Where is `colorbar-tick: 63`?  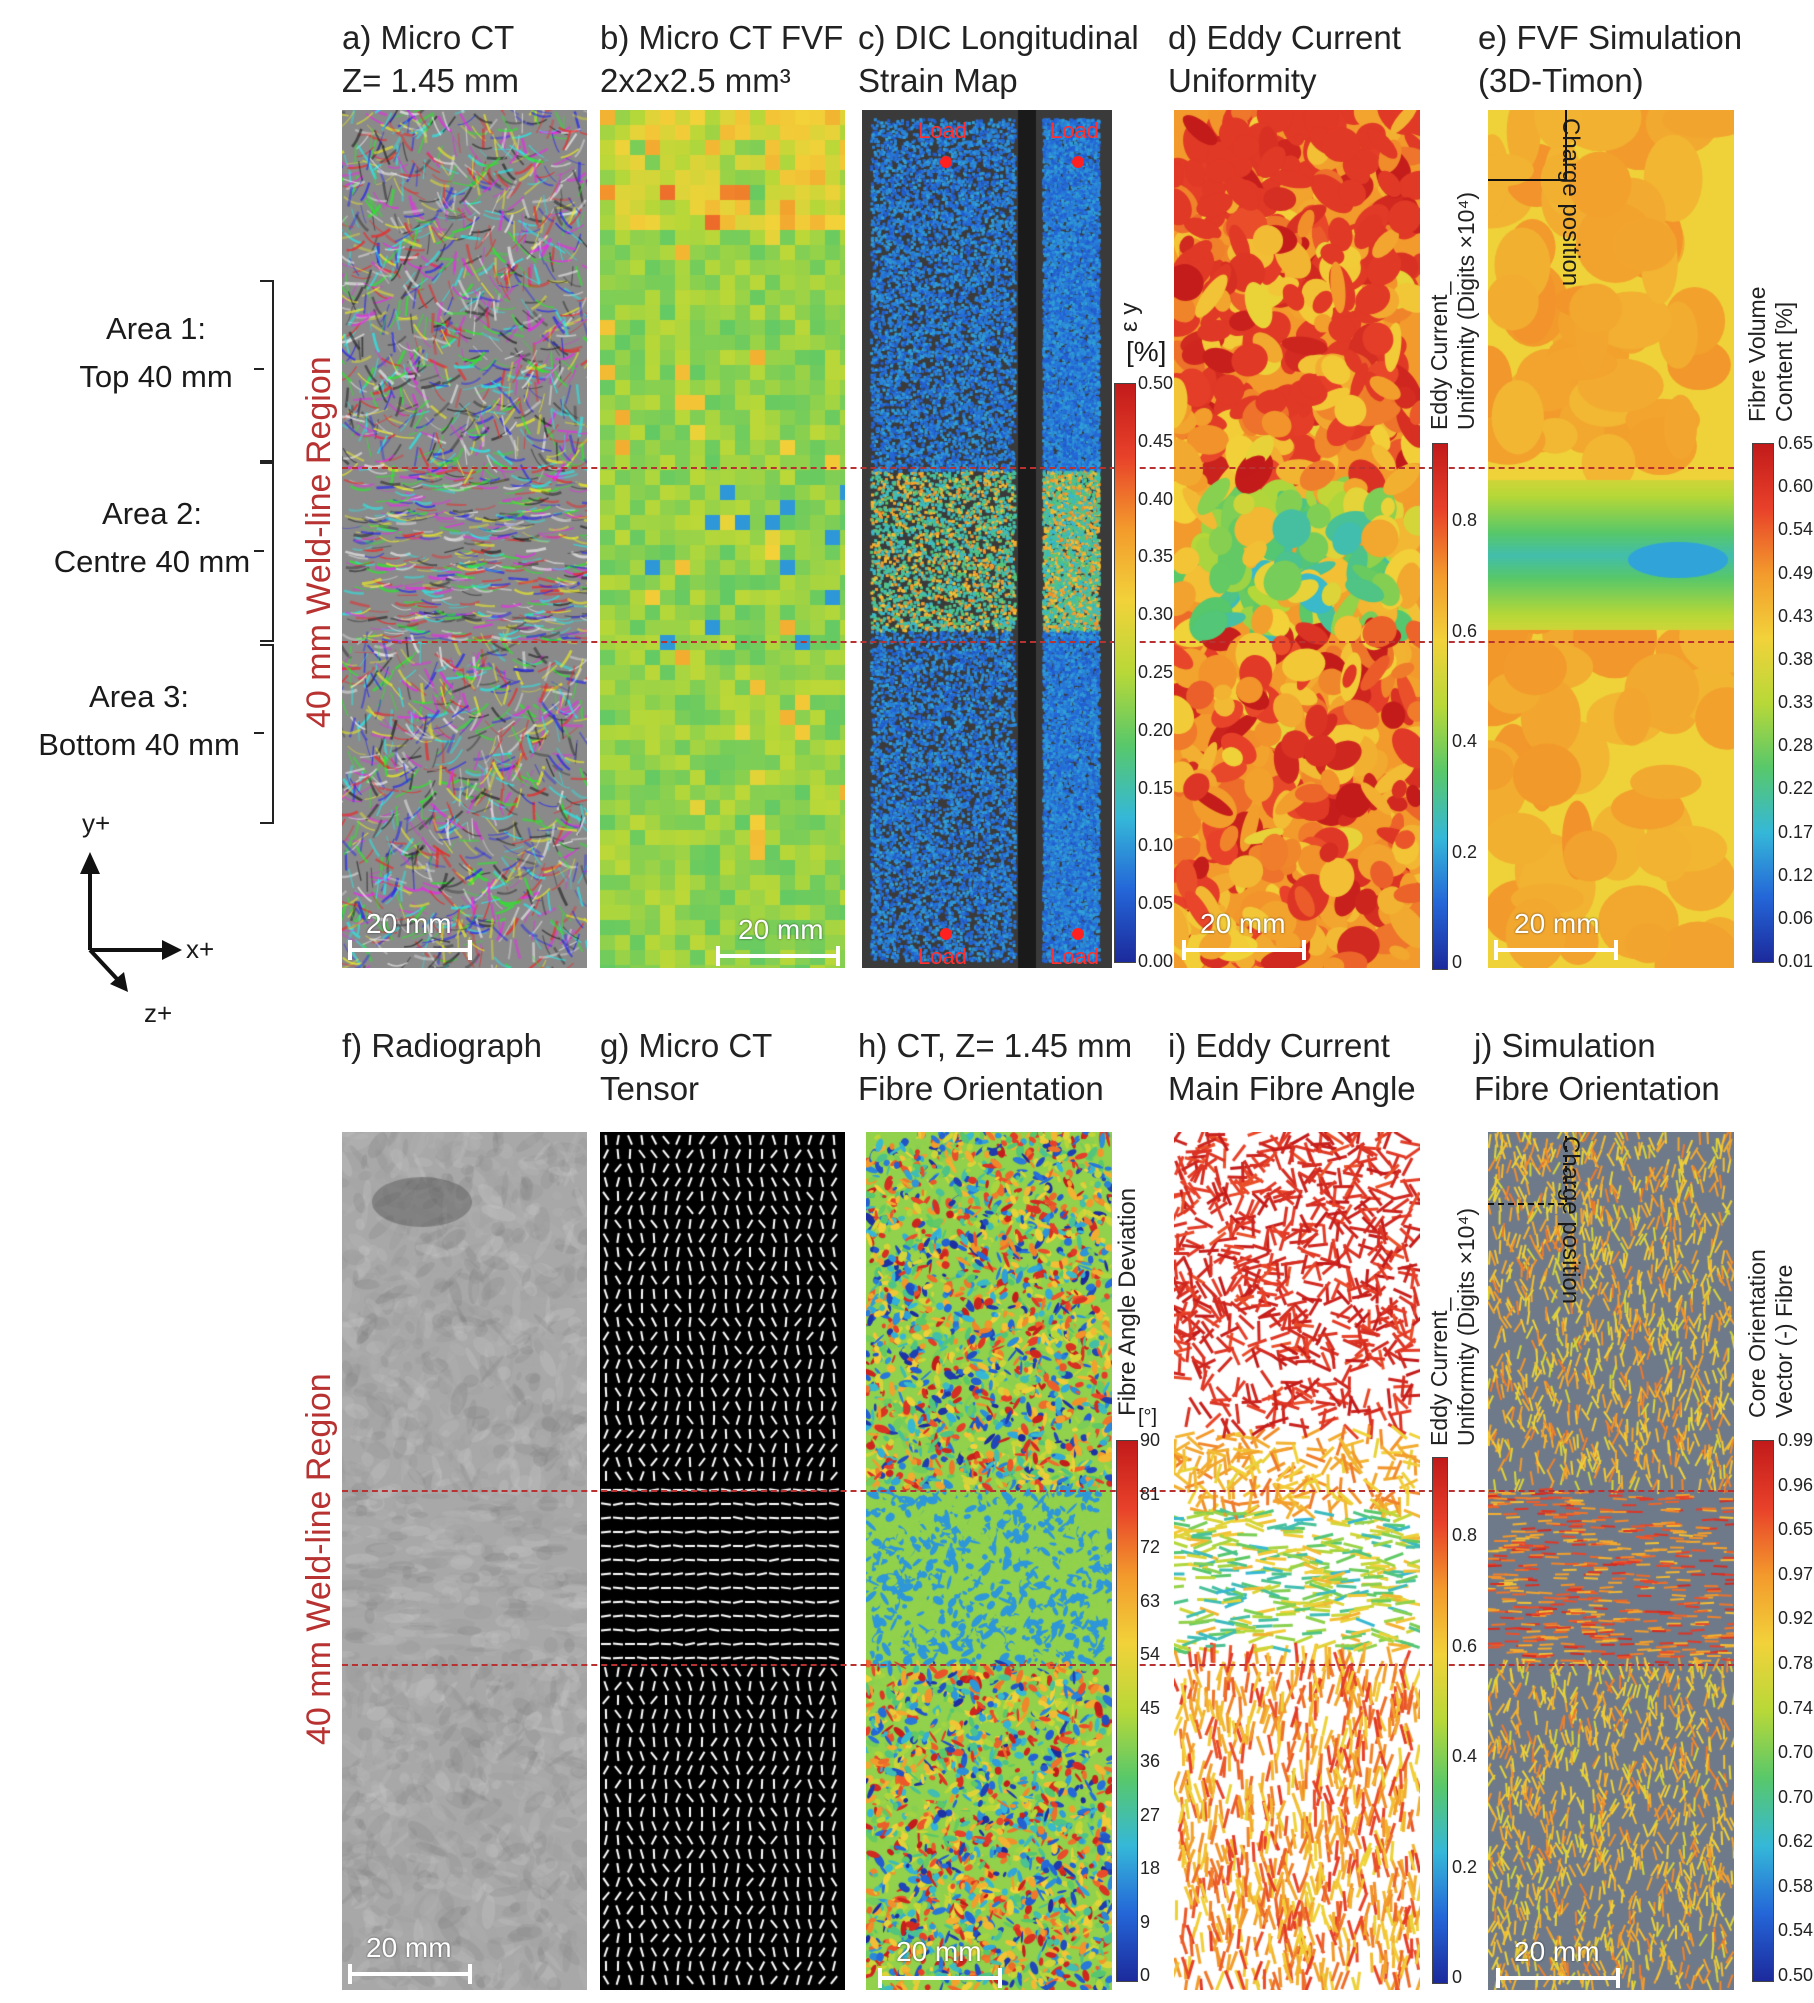 colorbar-tick: 63 is located at coordinates (1150, 1600).